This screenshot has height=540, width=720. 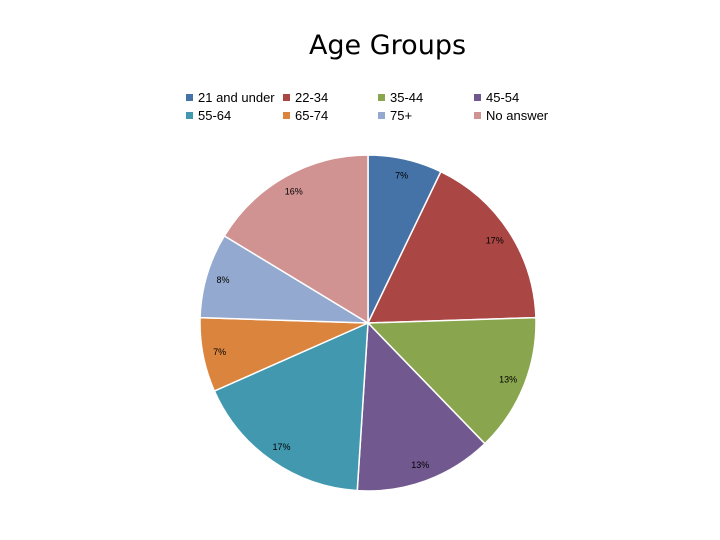 I want to click on legend-label: 65-74, so click(x=312, y=115).